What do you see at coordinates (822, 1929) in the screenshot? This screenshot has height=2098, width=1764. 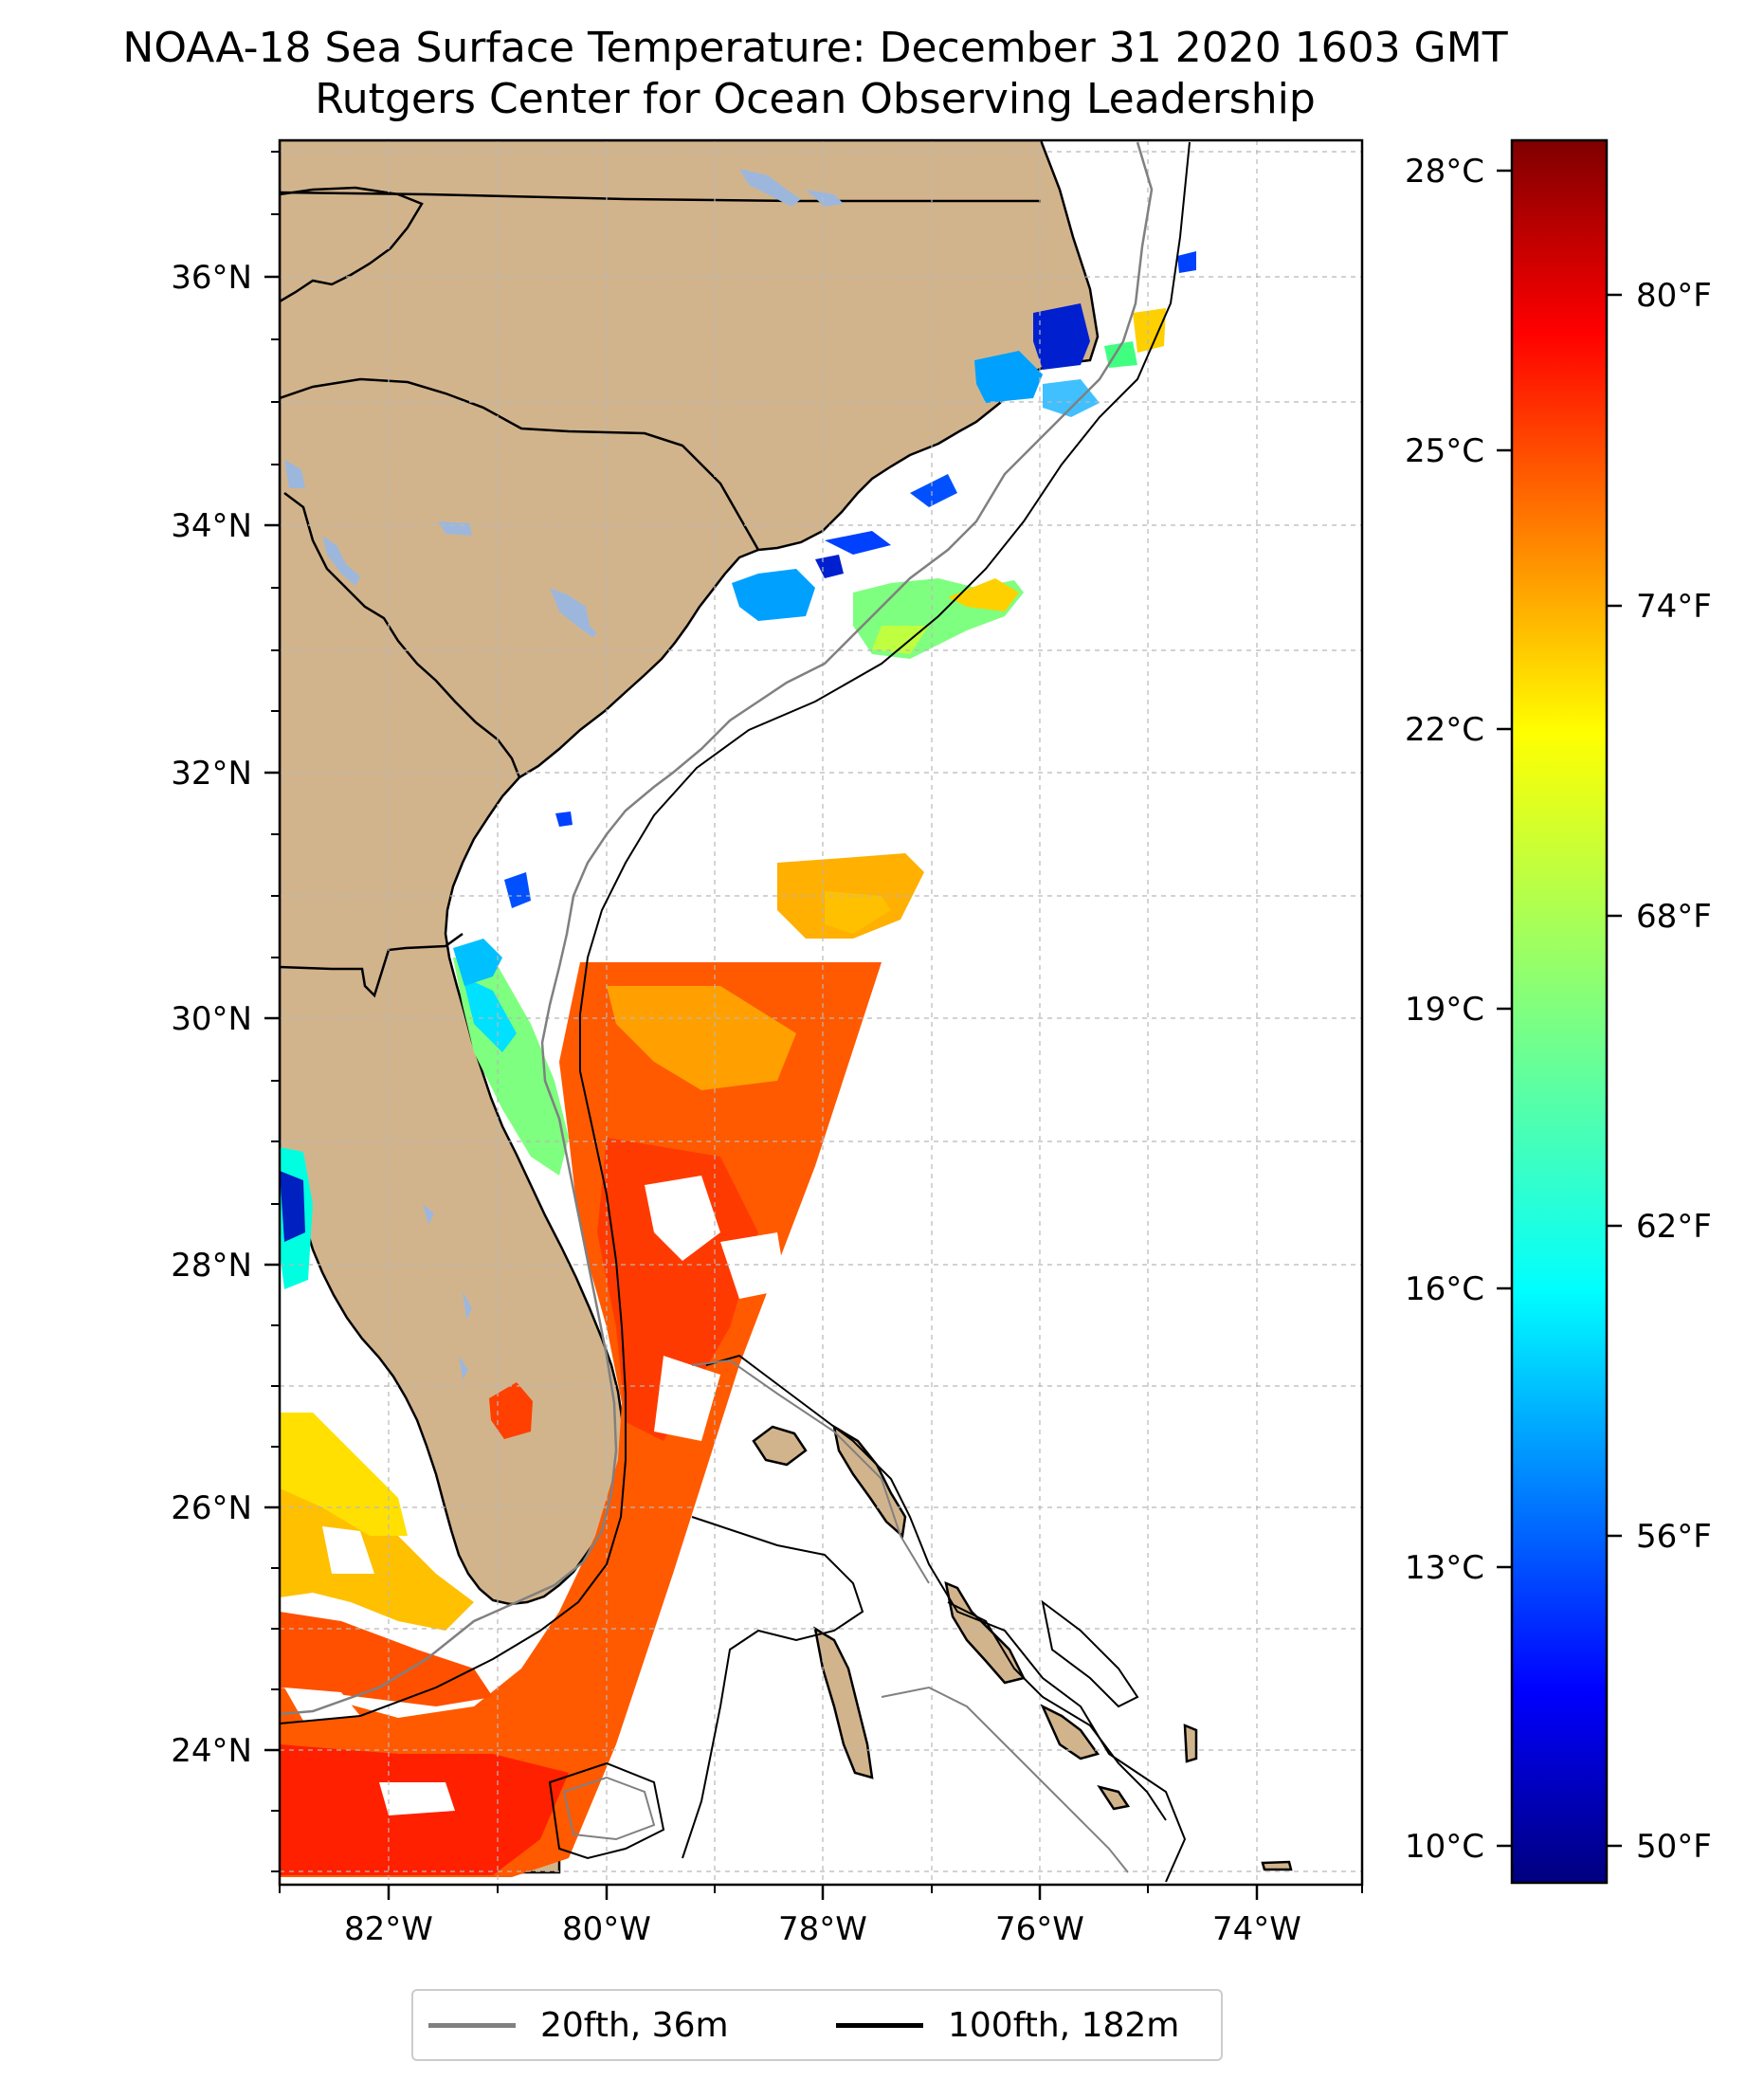 I see `lon-tick-label: 78°W` at bounding box center [822, 1929].